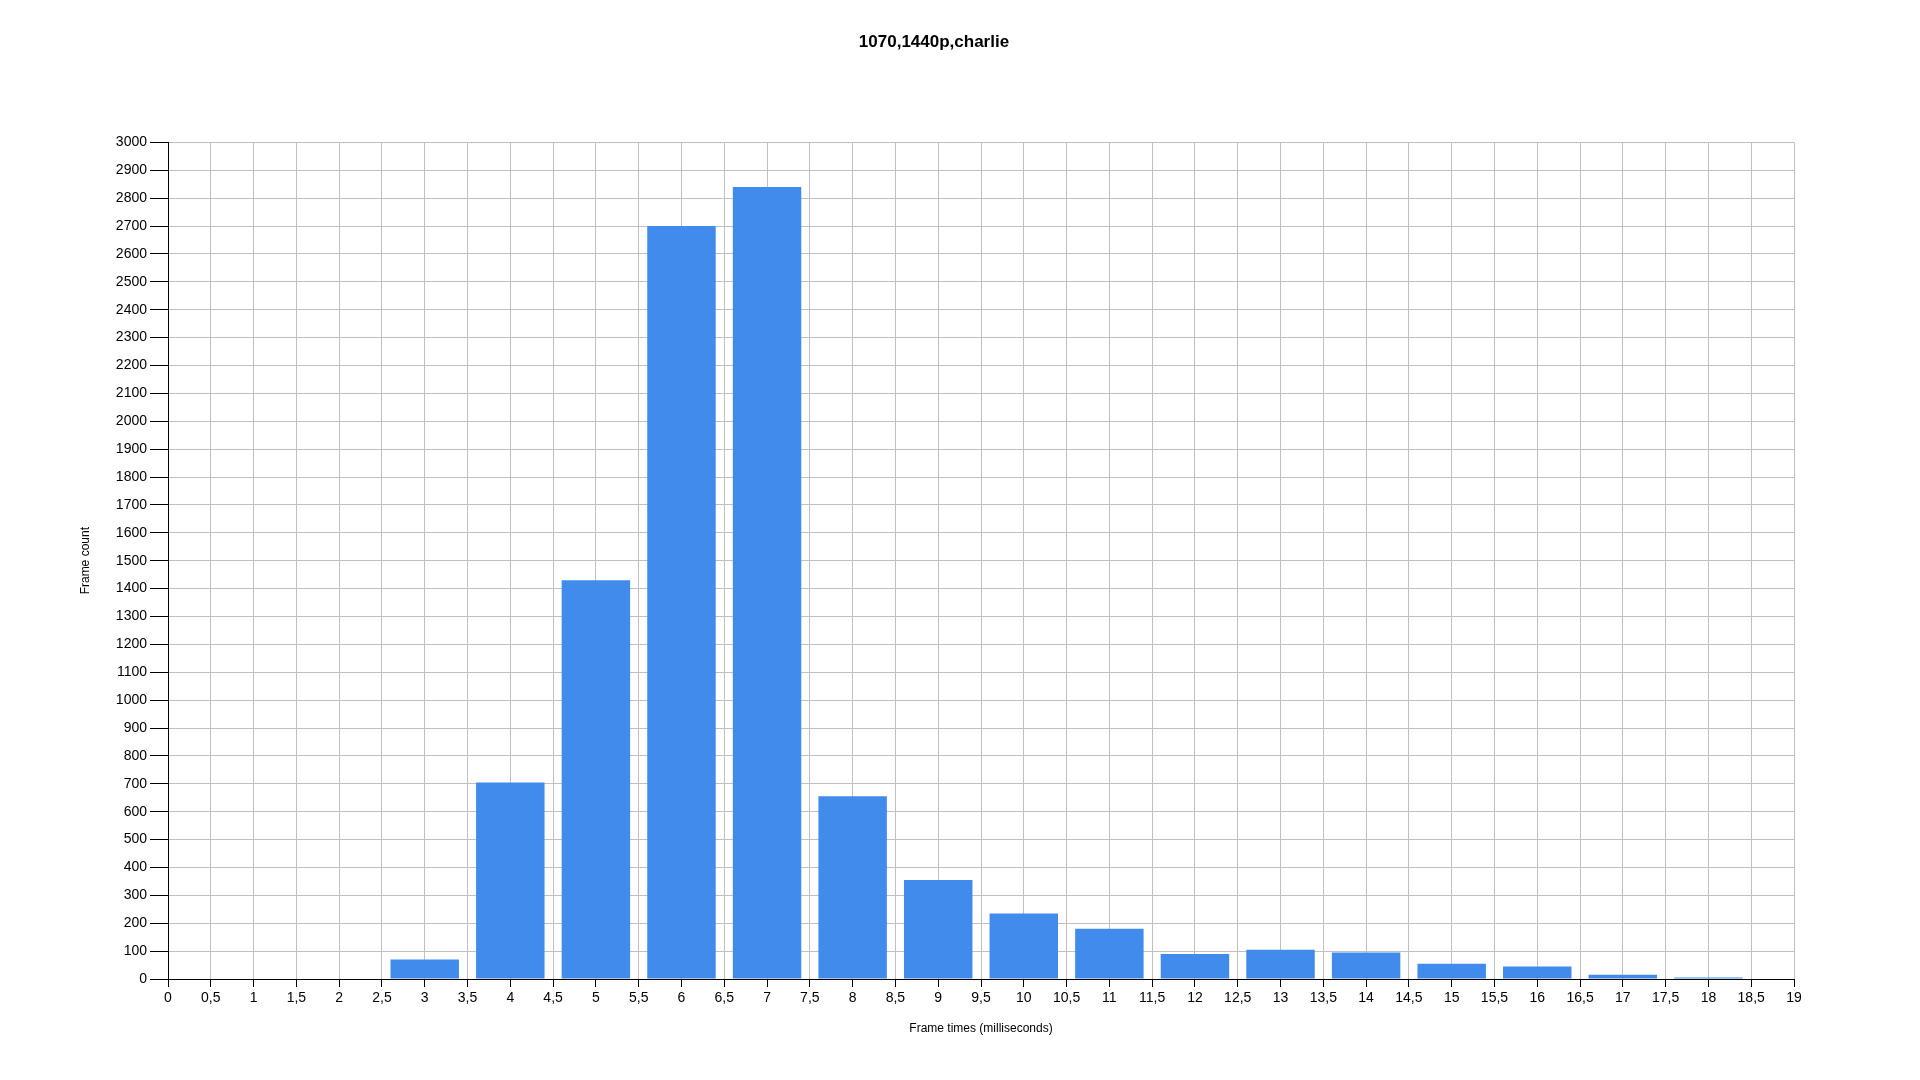  I want to click on x-tick-label: 13, so click(1280, 997).